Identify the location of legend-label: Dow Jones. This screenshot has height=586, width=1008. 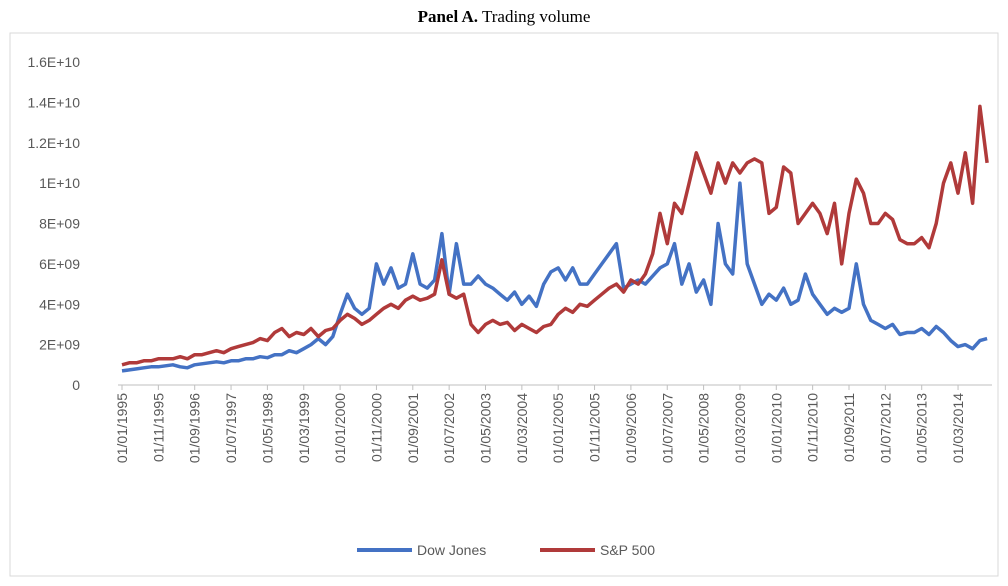
(451, 550).